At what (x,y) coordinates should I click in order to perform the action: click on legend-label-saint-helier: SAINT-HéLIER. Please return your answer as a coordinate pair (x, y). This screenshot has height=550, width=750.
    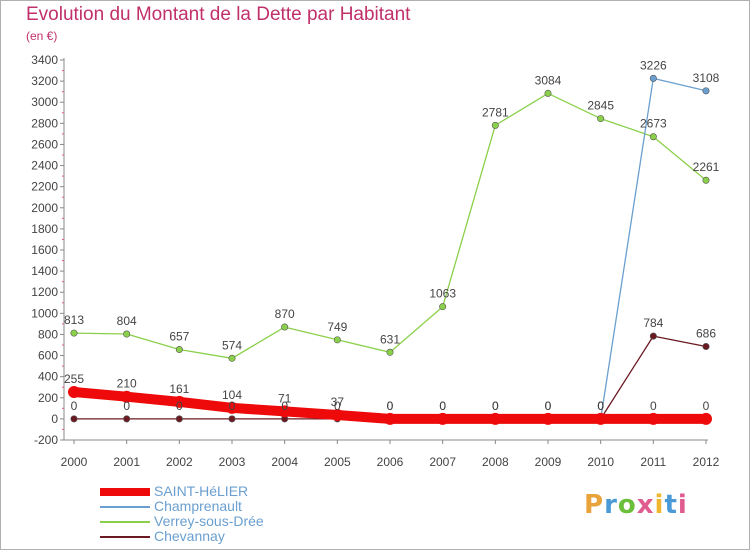
    Looking at the image, I should click on (201, 491).